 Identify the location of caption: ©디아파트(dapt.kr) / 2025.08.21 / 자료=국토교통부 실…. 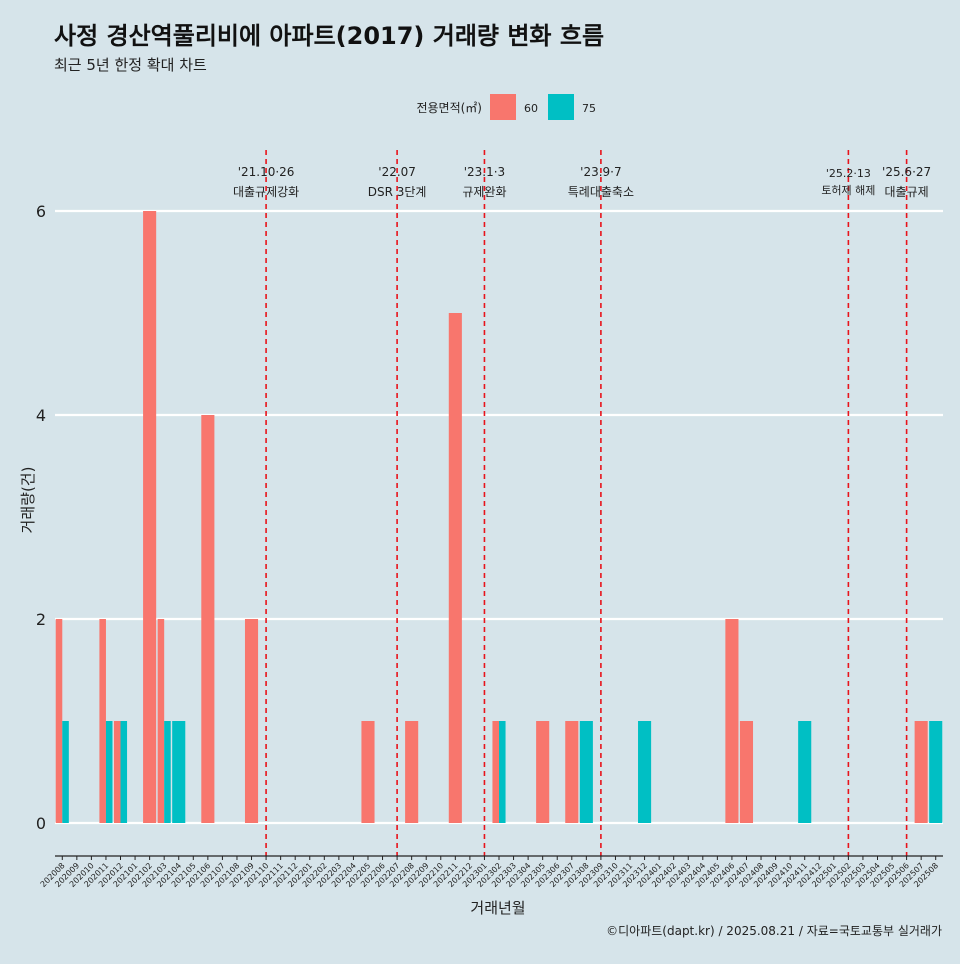
(774, 931).